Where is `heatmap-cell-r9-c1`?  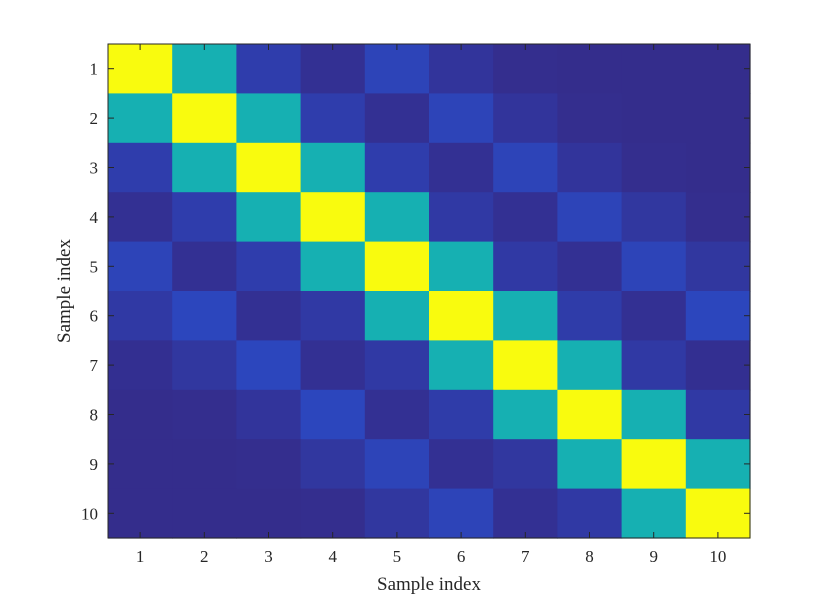
heatmap-cell-r9-c1 is located at coordinates (140, 464).